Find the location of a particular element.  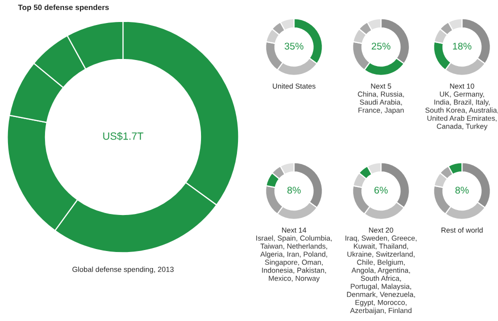

text: 25% is located at coordinates (381, 46).